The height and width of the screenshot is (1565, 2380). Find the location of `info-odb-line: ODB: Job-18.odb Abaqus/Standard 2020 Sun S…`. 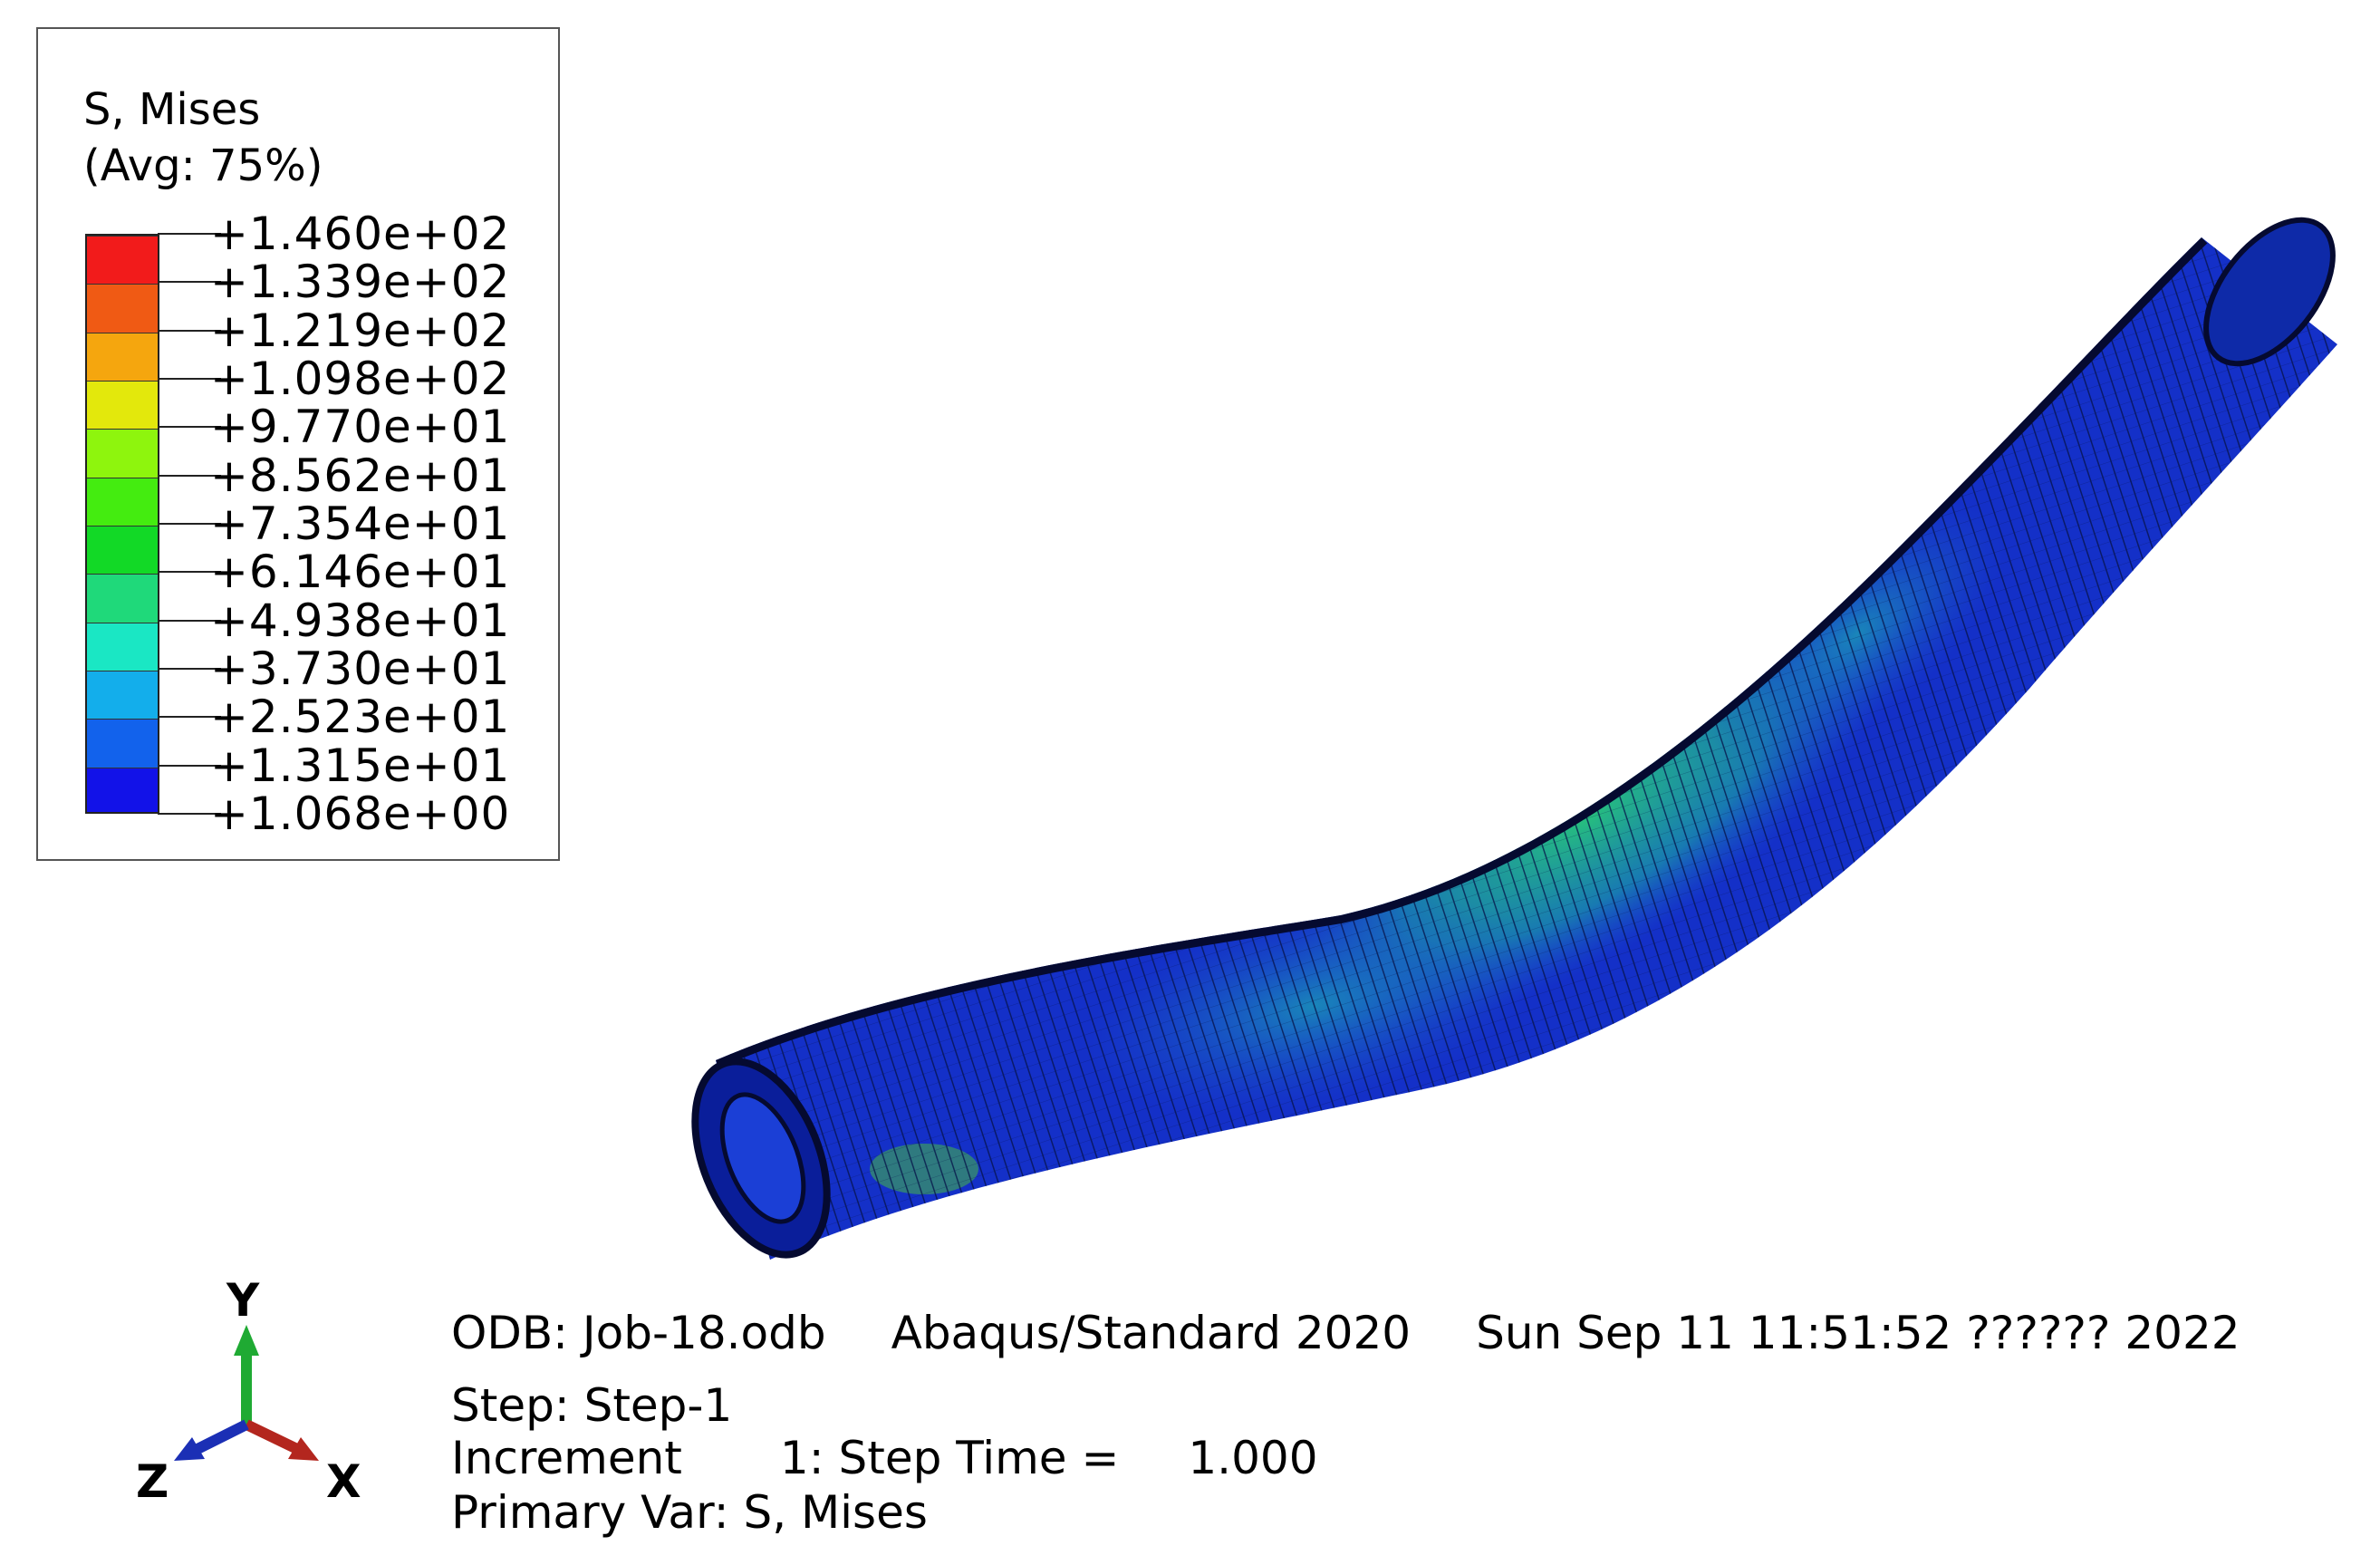

info-odb-line: ODB: Job-18.odb Abaqus/Standard 2020 Sun S… is located at coordinates (1345, 1333).